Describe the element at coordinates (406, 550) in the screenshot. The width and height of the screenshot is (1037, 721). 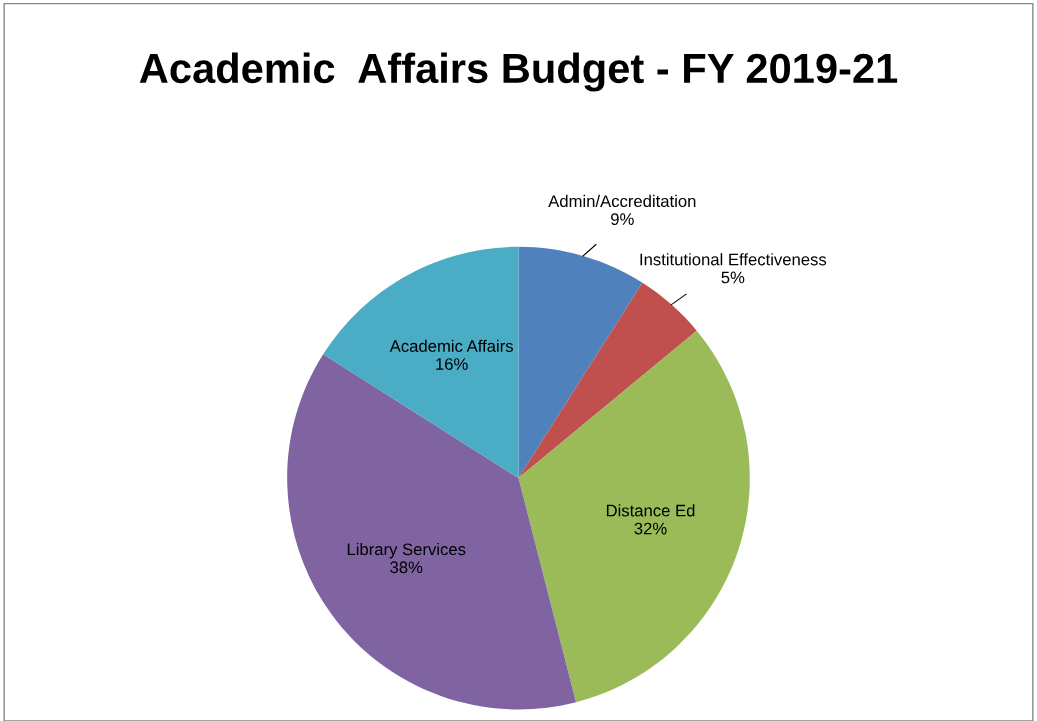
I see `slice-label: Library Services` at that location.